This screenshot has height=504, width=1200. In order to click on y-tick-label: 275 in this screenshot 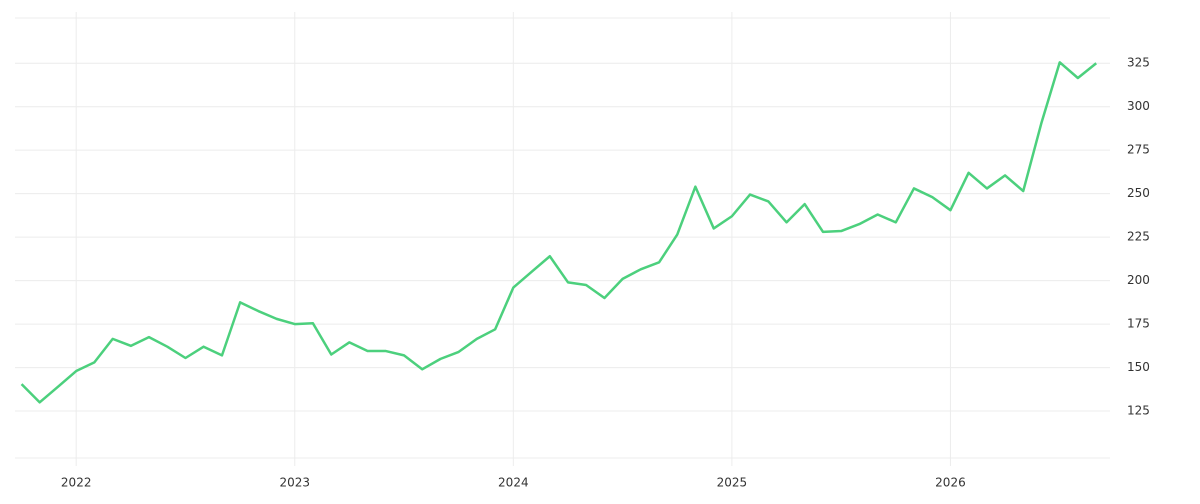, I will do `click(1138, 150)`.